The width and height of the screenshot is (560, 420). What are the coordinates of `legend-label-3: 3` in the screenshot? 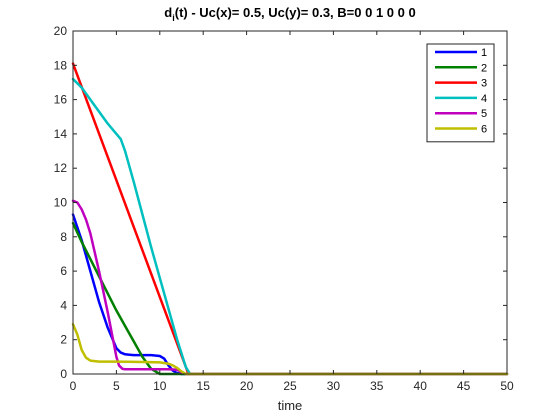 It's located at (484, 84).